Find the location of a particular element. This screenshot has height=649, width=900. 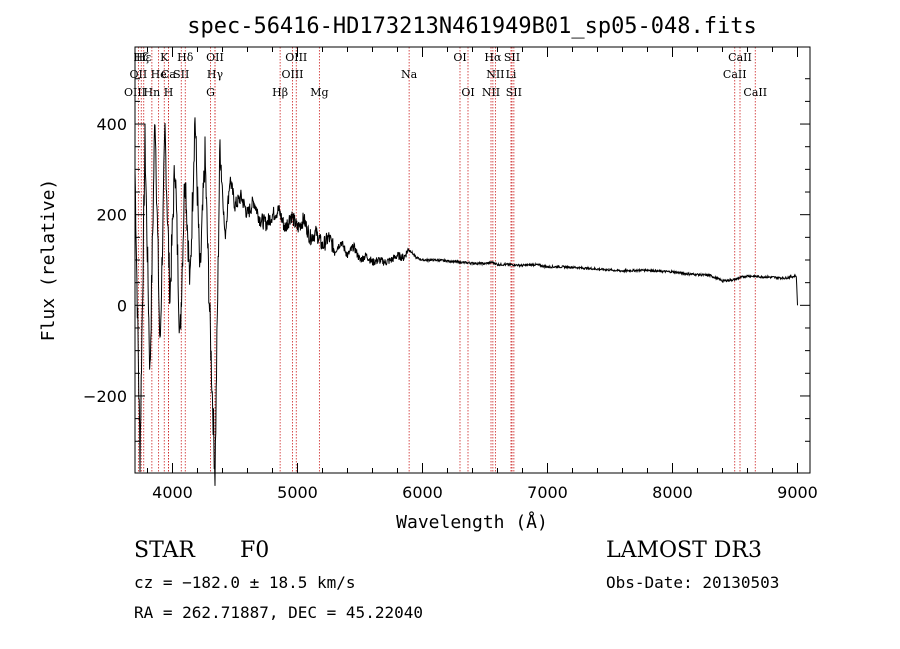

y-tick-label: 200 is located at coordinates (111, 215).